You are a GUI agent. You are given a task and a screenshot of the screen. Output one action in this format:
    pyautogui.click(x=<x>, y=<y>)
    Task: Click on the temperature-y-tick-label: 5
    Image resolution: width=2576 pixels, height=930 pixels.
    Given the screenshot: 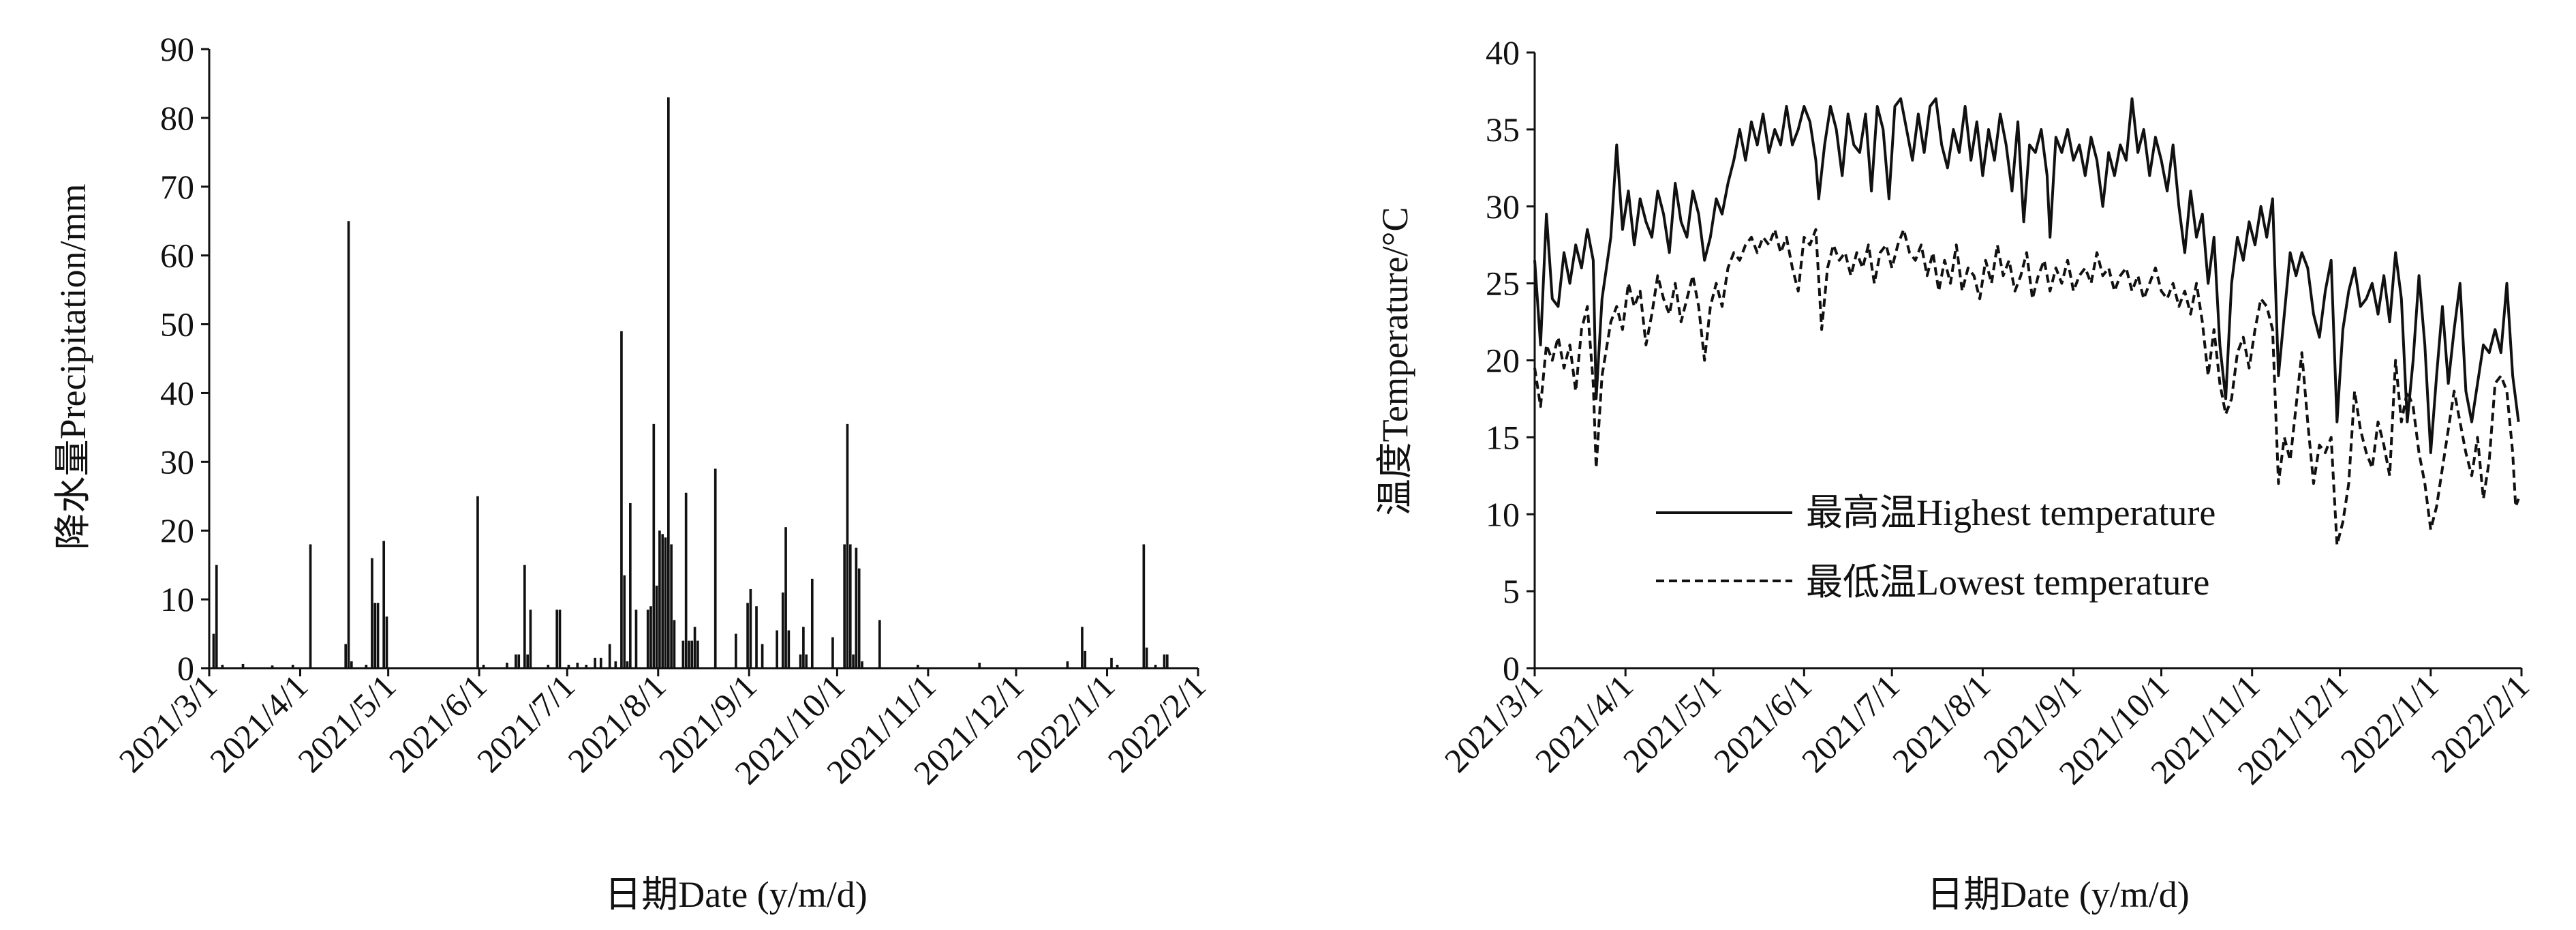 What is the action you would take?
    pyautogui.click(x=1512, y=591)
    